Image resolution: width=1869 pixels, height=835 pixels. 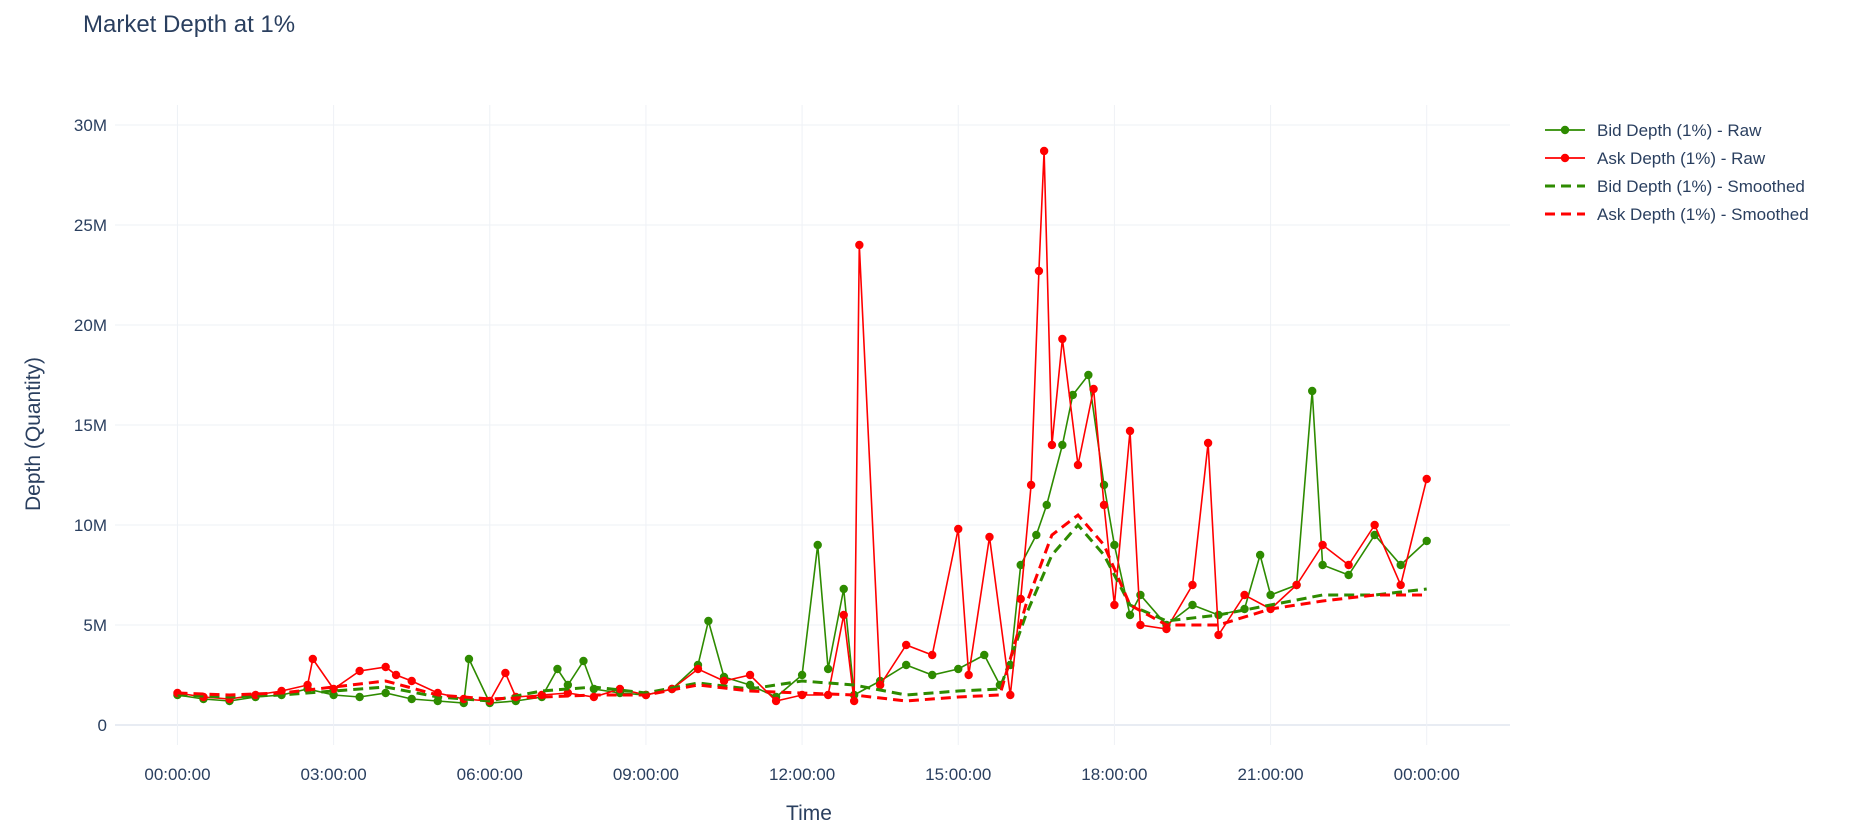 What do you see at coordinates (1114, 774) in the screenshot?
I see `x-tick-label: 18:00:00` at bounding box center [1114, 774].